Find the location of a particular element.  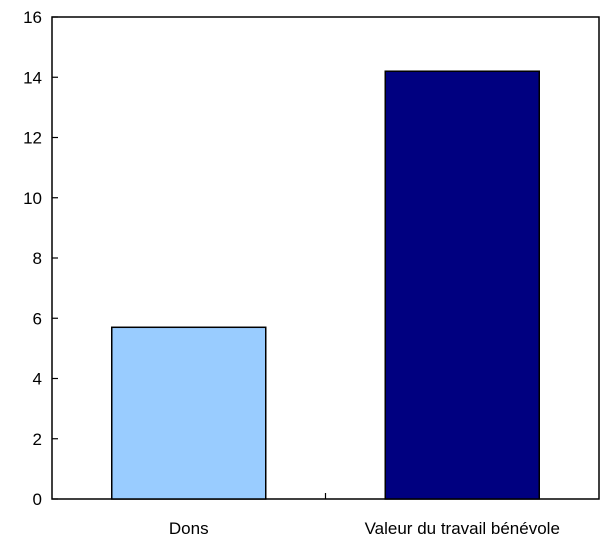

y-tick-label: 8 is located at coordinates (37, 258).